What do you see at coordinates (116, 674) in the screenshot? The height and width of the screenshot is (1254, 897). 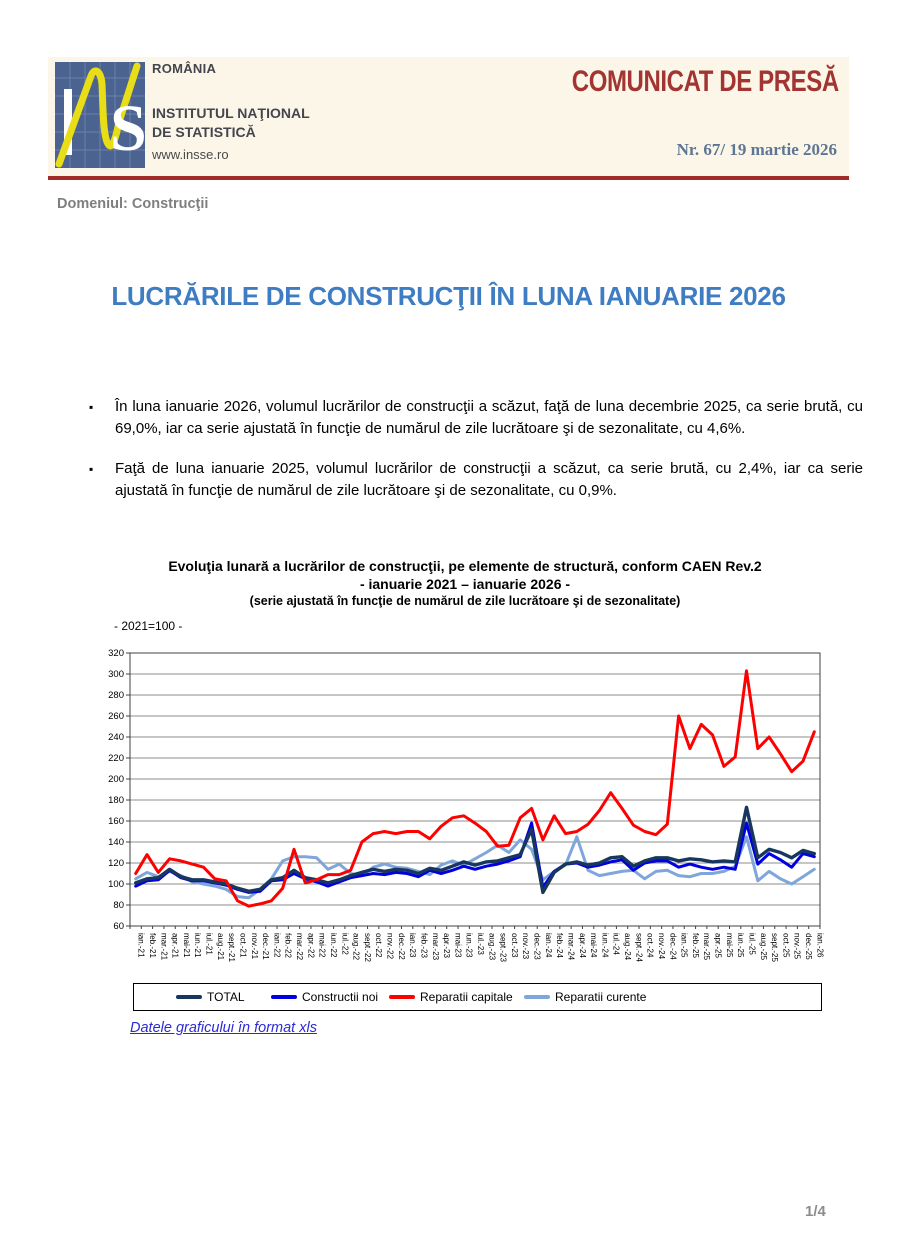 I see `svg-text: 300` at bounding box center [116, 674].